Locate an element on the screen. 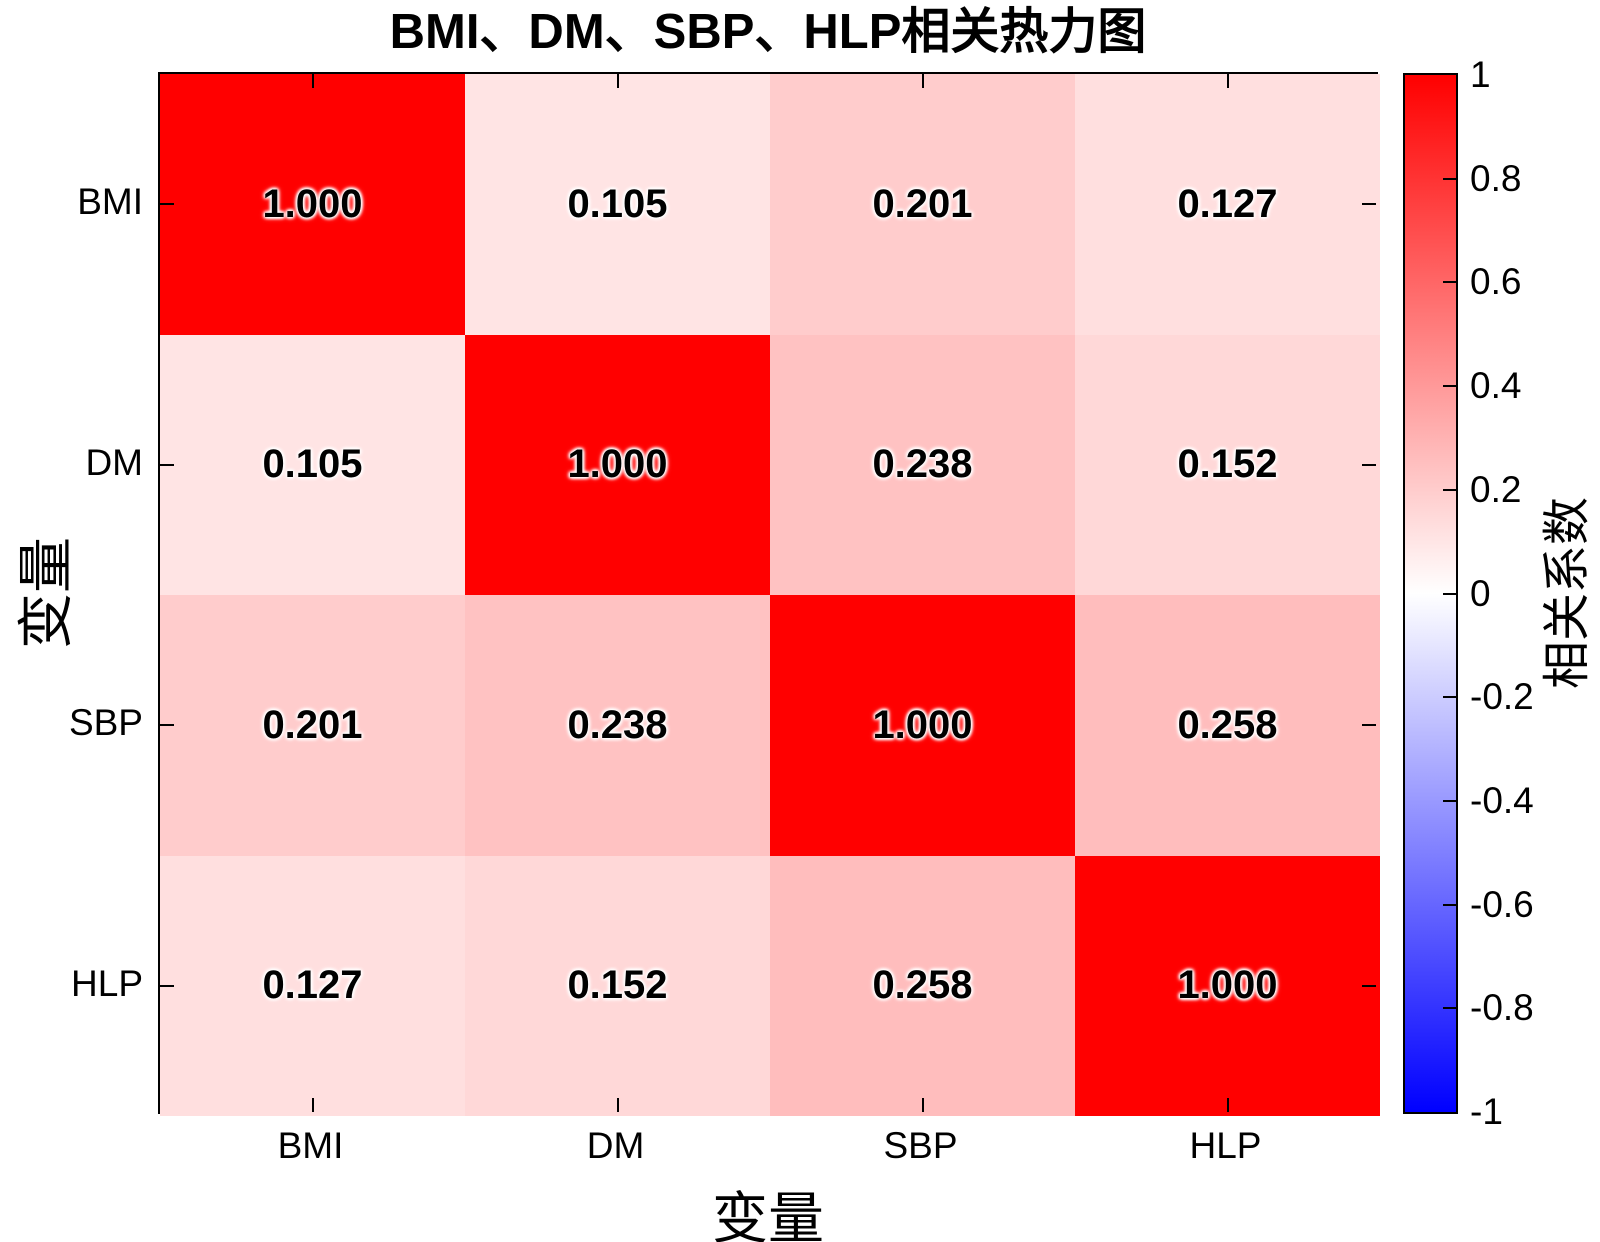 The width and height of the screenshot is (1600, 1242). heatmap-cell-HLP-DM: 0.152 is located at coordinates (617, 985).